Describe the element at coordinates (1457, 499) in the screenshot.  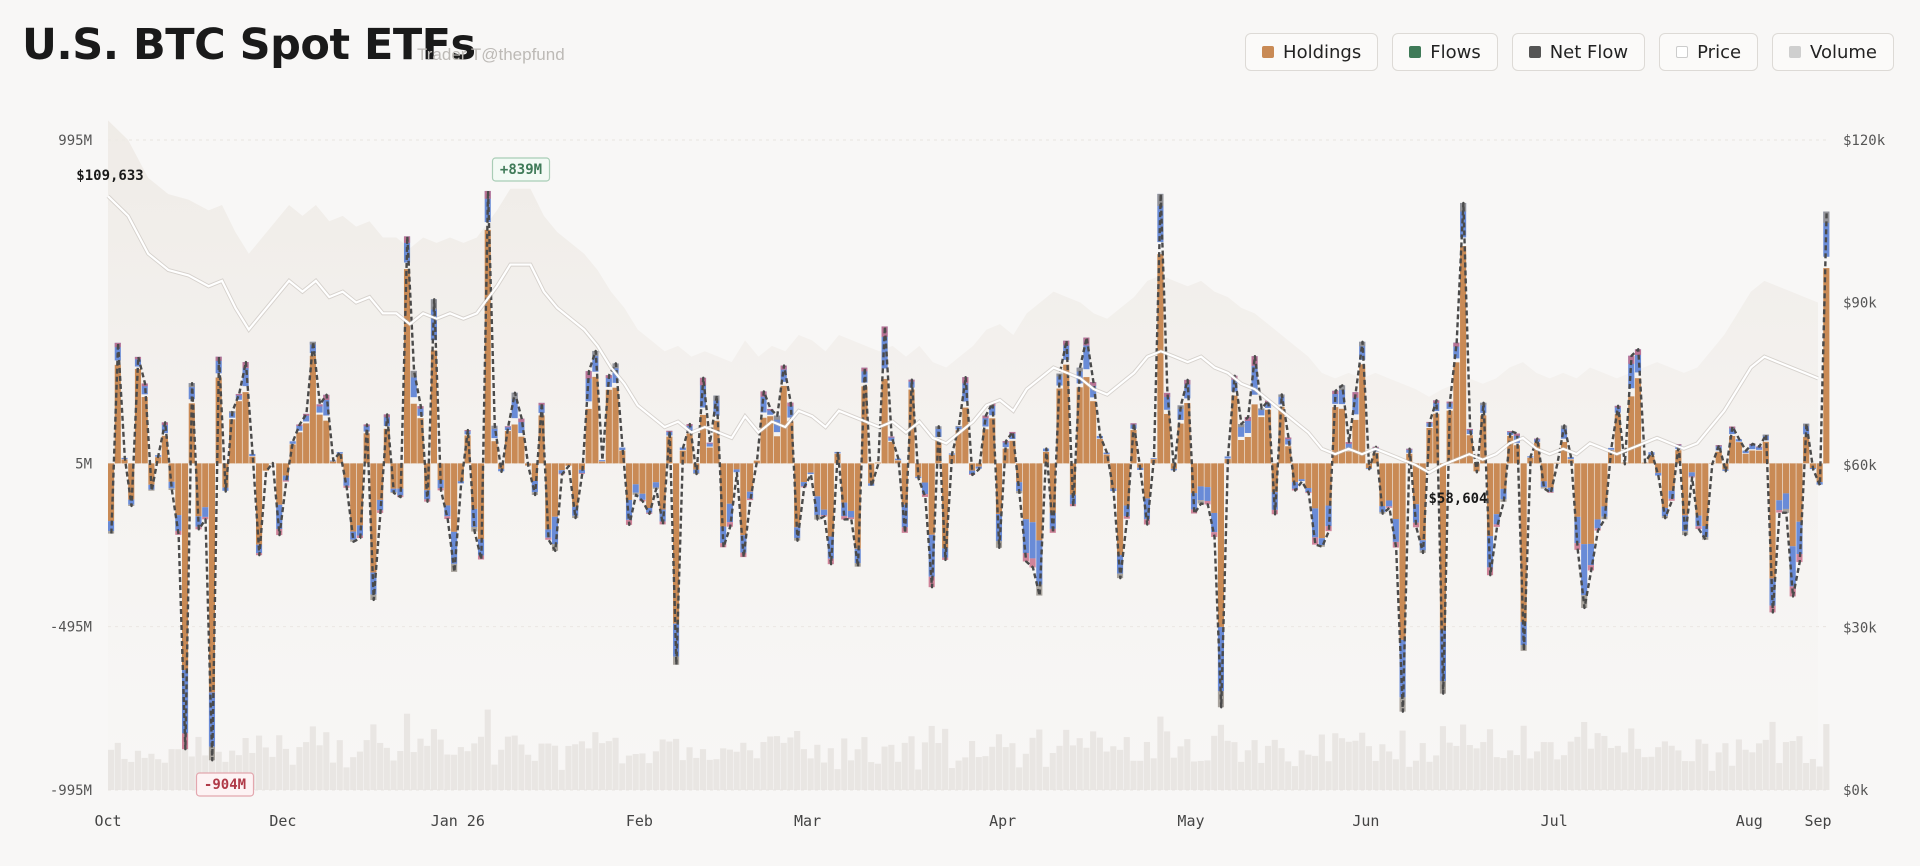
I see `annotation-label: $58,604` at that location.